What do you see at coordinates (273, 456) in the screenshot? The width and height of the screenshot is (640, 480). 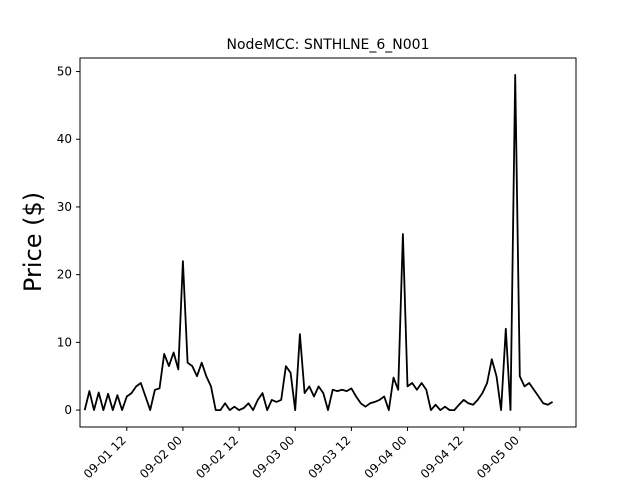 I see `x-tick-label: 09-03 00` at bounding box center [273, 456].